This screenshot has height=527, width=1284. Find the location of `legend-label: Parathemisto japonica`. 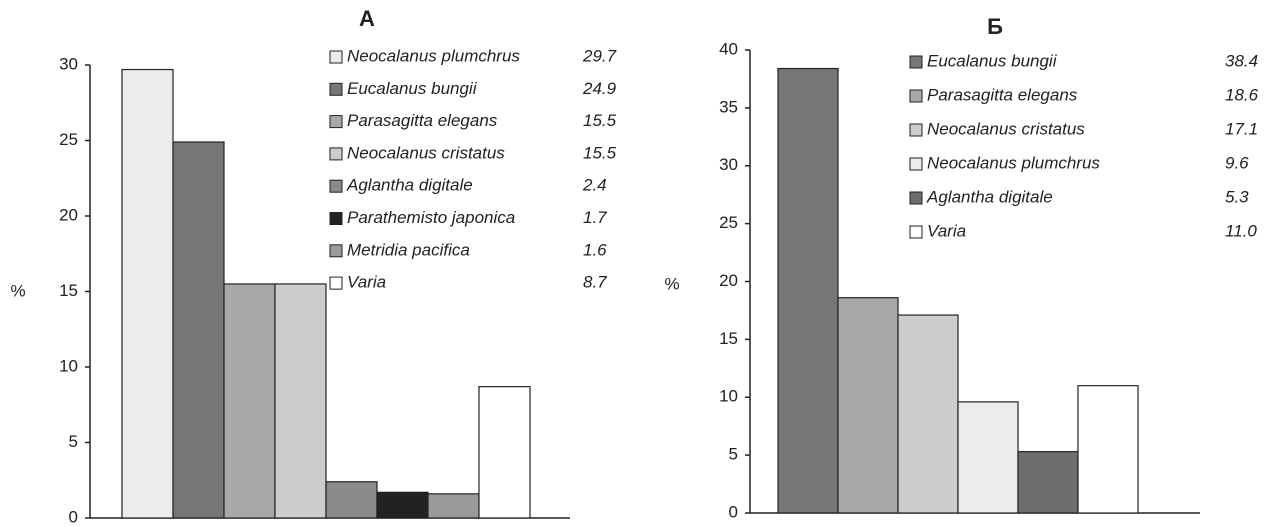

legend-label: Parathemisto japonica is located at coordinates (431, 217).